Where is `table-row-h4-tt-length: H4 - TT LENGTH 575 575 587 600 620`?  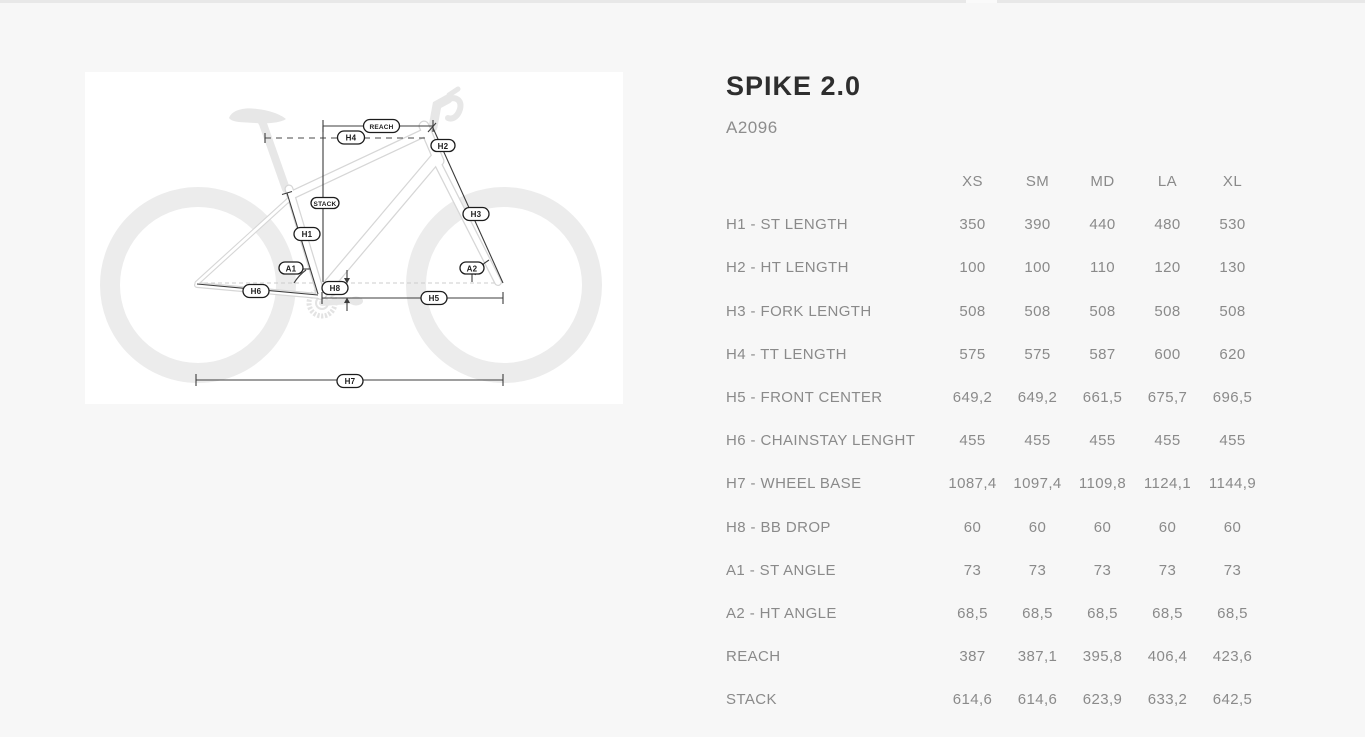 table-row-h4-tt-length: H4 - TT LENGTH 575 575 587 600 620 is located at coordinates (998, 354).